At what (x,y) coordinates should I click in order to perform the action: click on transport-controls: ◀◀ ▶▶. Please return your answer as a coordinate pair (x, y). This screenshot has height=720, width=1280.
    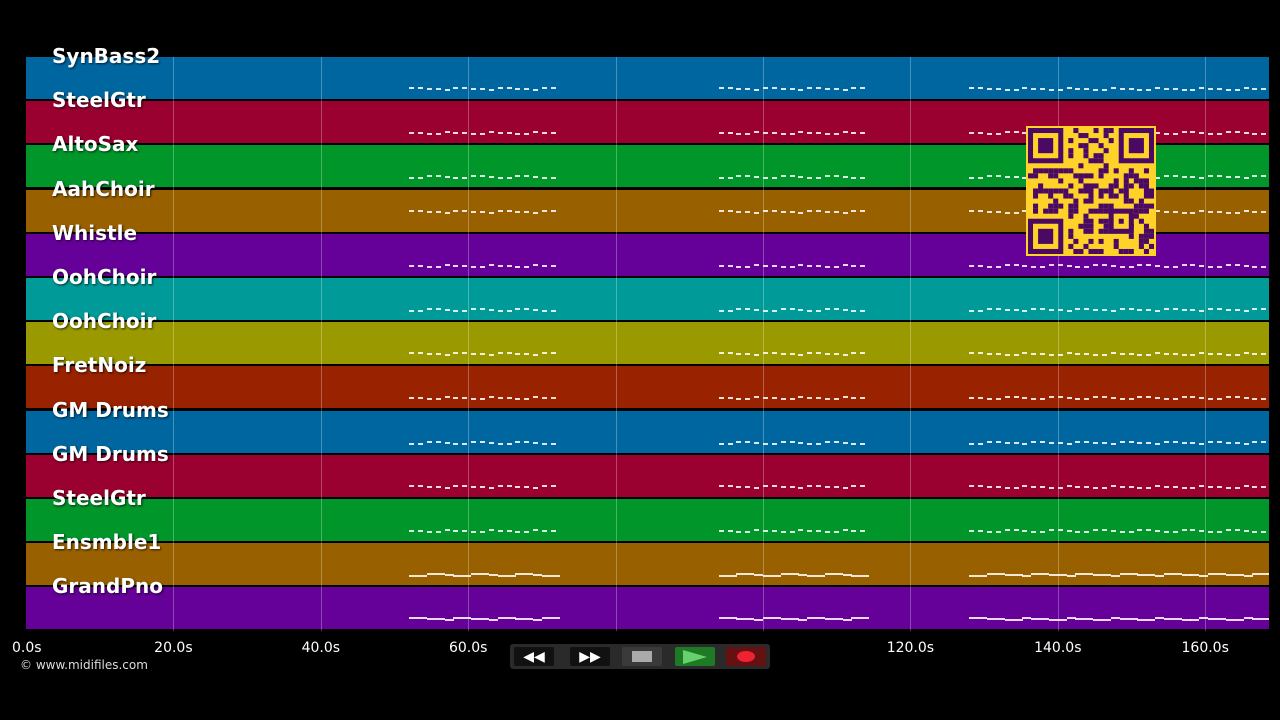
    Looking at the image, I should click on (640, 656).